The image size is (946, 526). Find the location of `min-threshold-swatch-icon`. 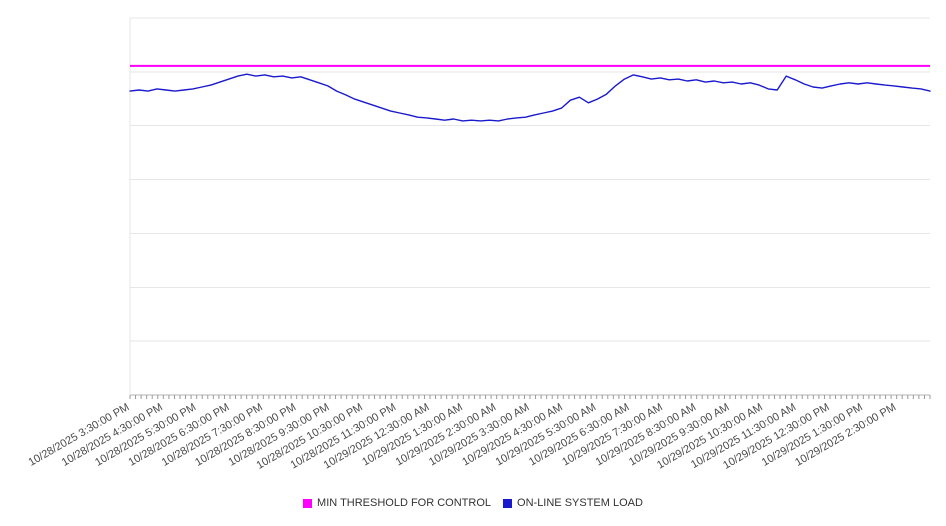

min-threshold-swatch-icon is located at coordinates (308, 503).